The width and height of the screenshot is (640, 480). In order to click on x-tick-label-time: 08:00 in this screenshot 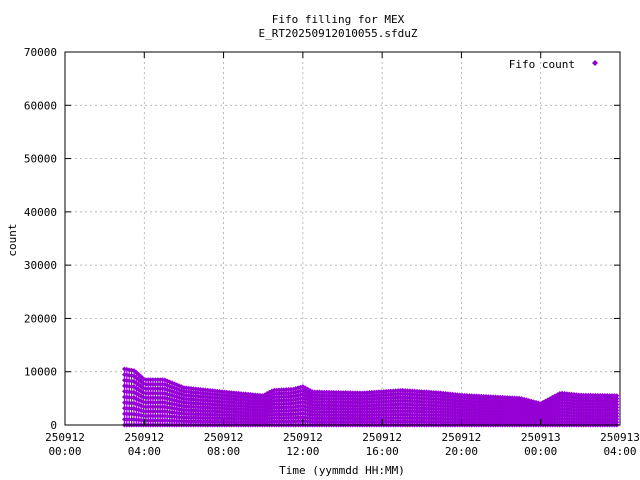, I will do `click(223, 451)`.